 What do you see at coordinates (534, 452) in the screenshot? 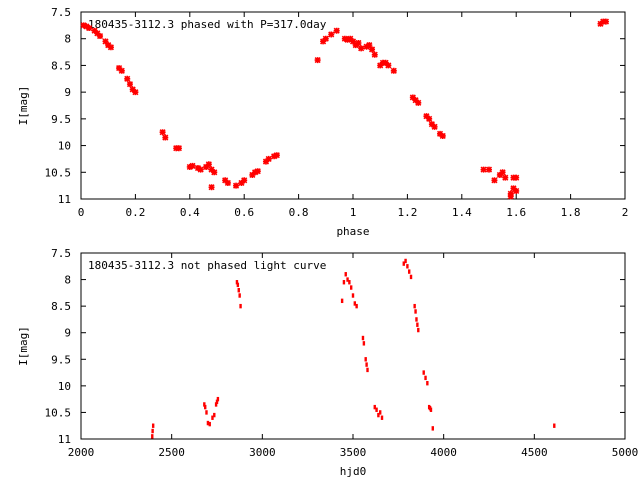
I see `x-tick-label: 4500` at bounding box center [534, 452].